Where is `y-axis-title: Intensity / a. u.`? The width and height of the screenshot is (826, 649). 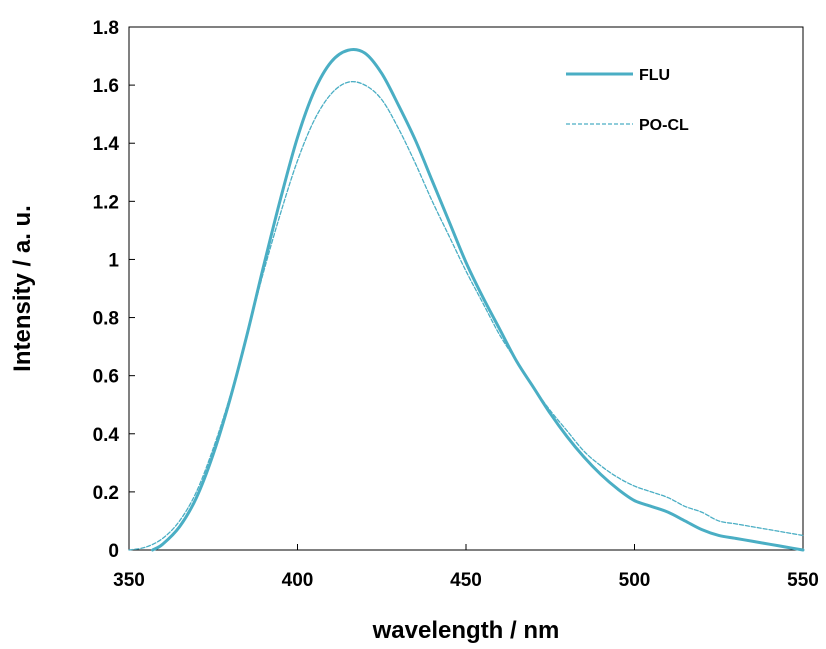 y-axis-title: Intensity / a. u. is located at coordinates (22, 288).